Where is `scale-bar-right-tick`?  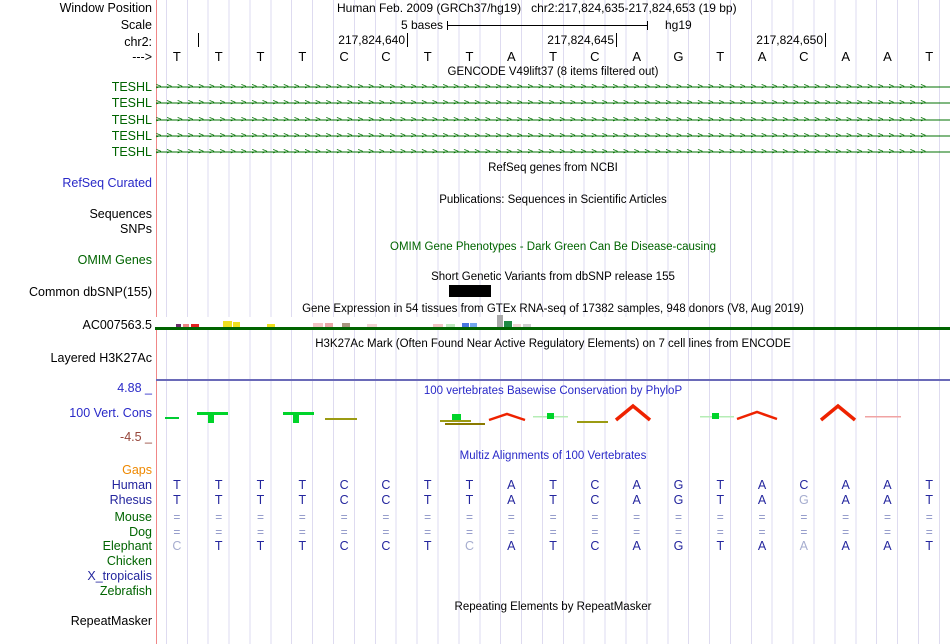
scale-bar-right-tick is located at coordinates (647, 25).